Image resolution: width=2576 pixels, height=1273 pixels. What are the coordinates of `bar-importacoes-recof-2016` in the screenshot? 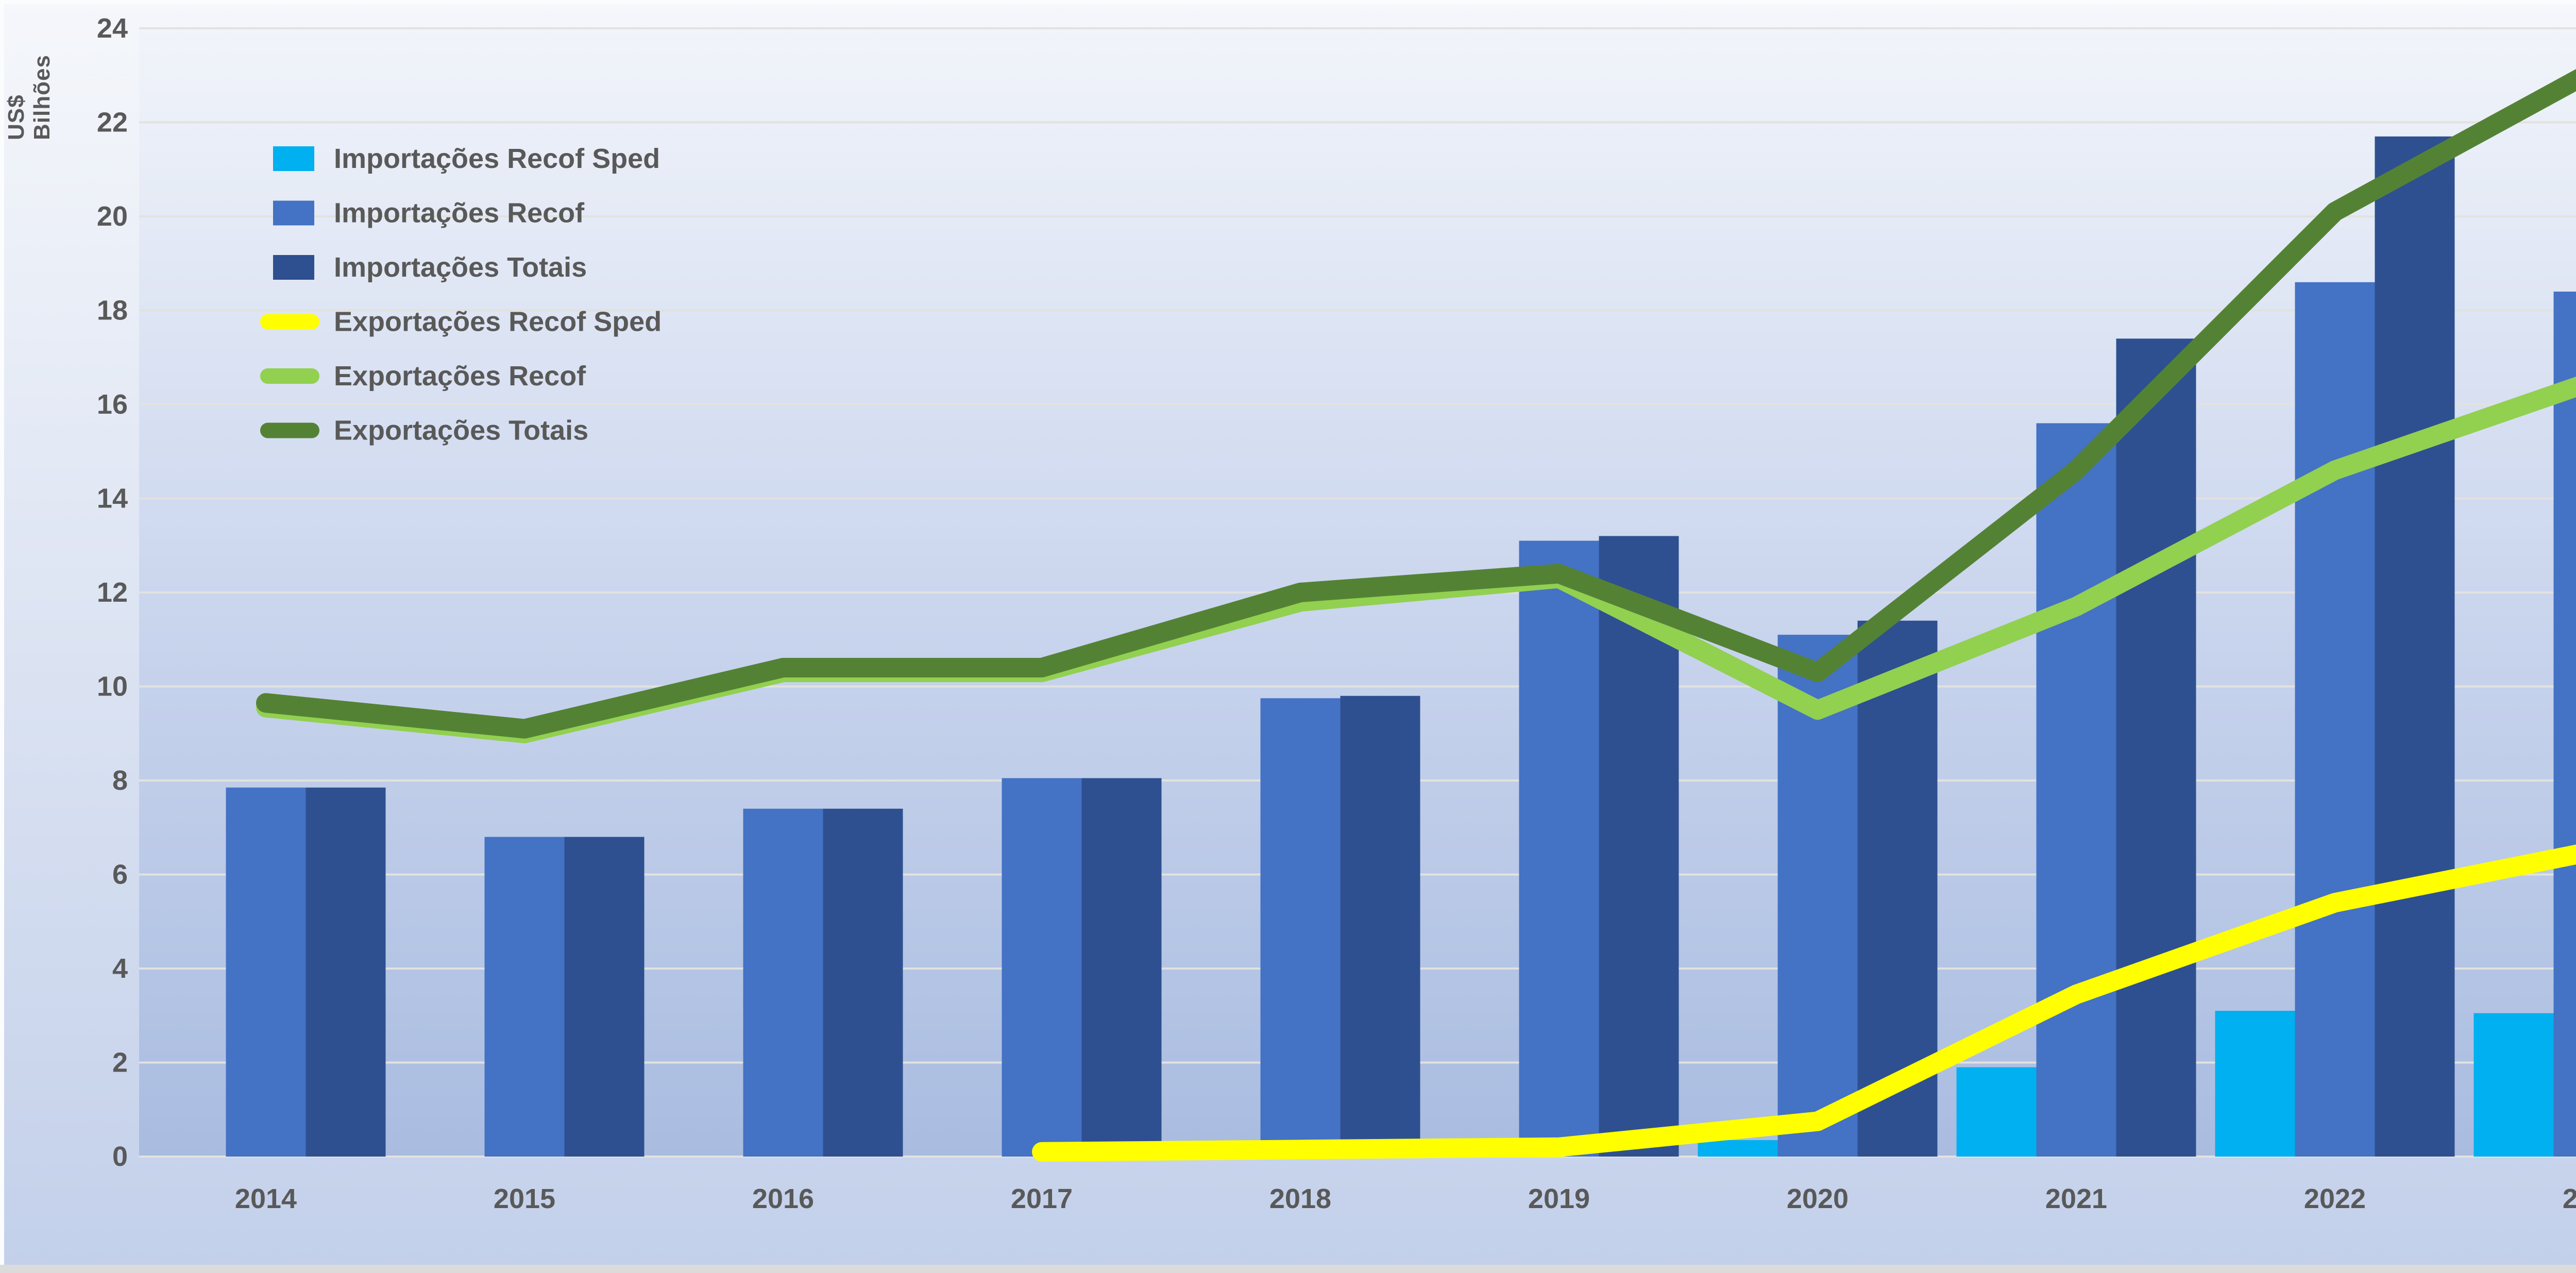 It's located at (783, 983).